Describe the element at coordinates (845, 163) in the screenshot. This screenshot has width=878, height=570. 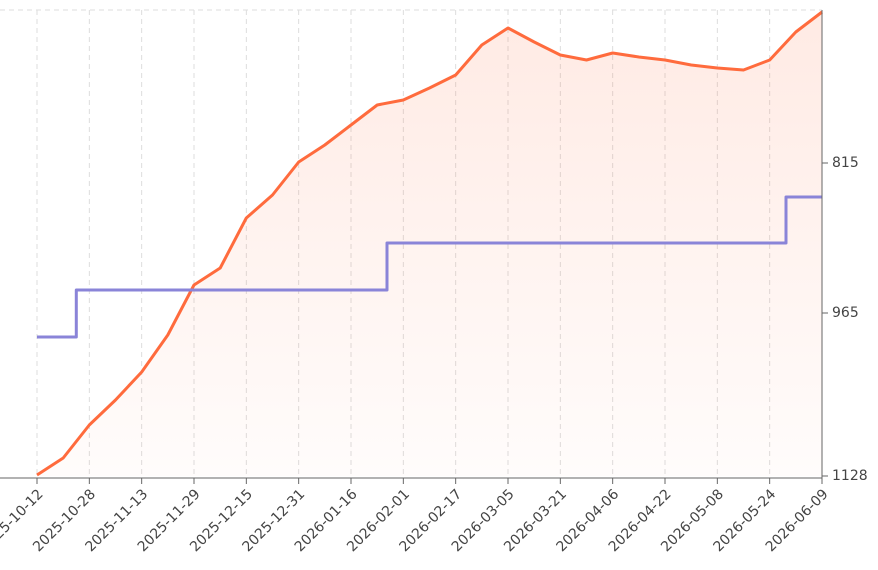
I see `y-tick-label: 815` at that location.